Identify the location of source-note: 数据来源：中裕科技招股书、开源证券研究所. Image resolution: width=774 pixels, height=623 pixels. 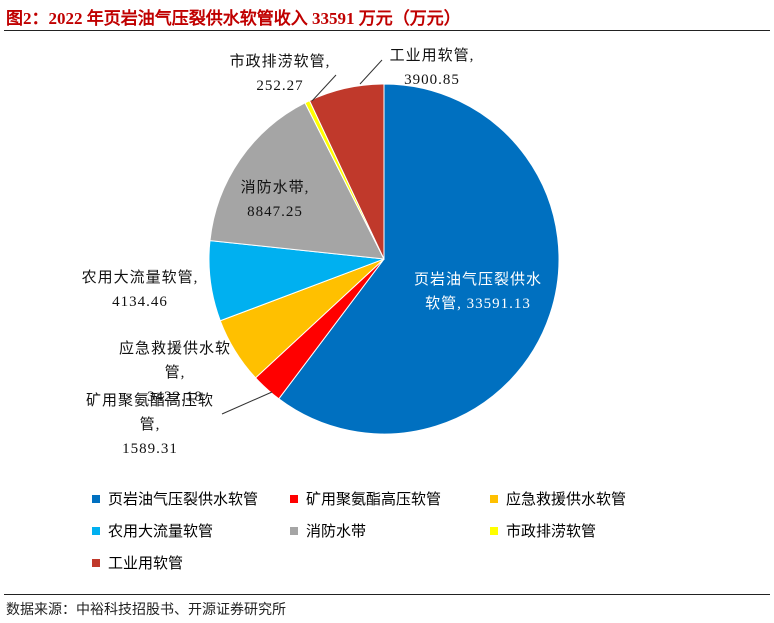
(146, 610).